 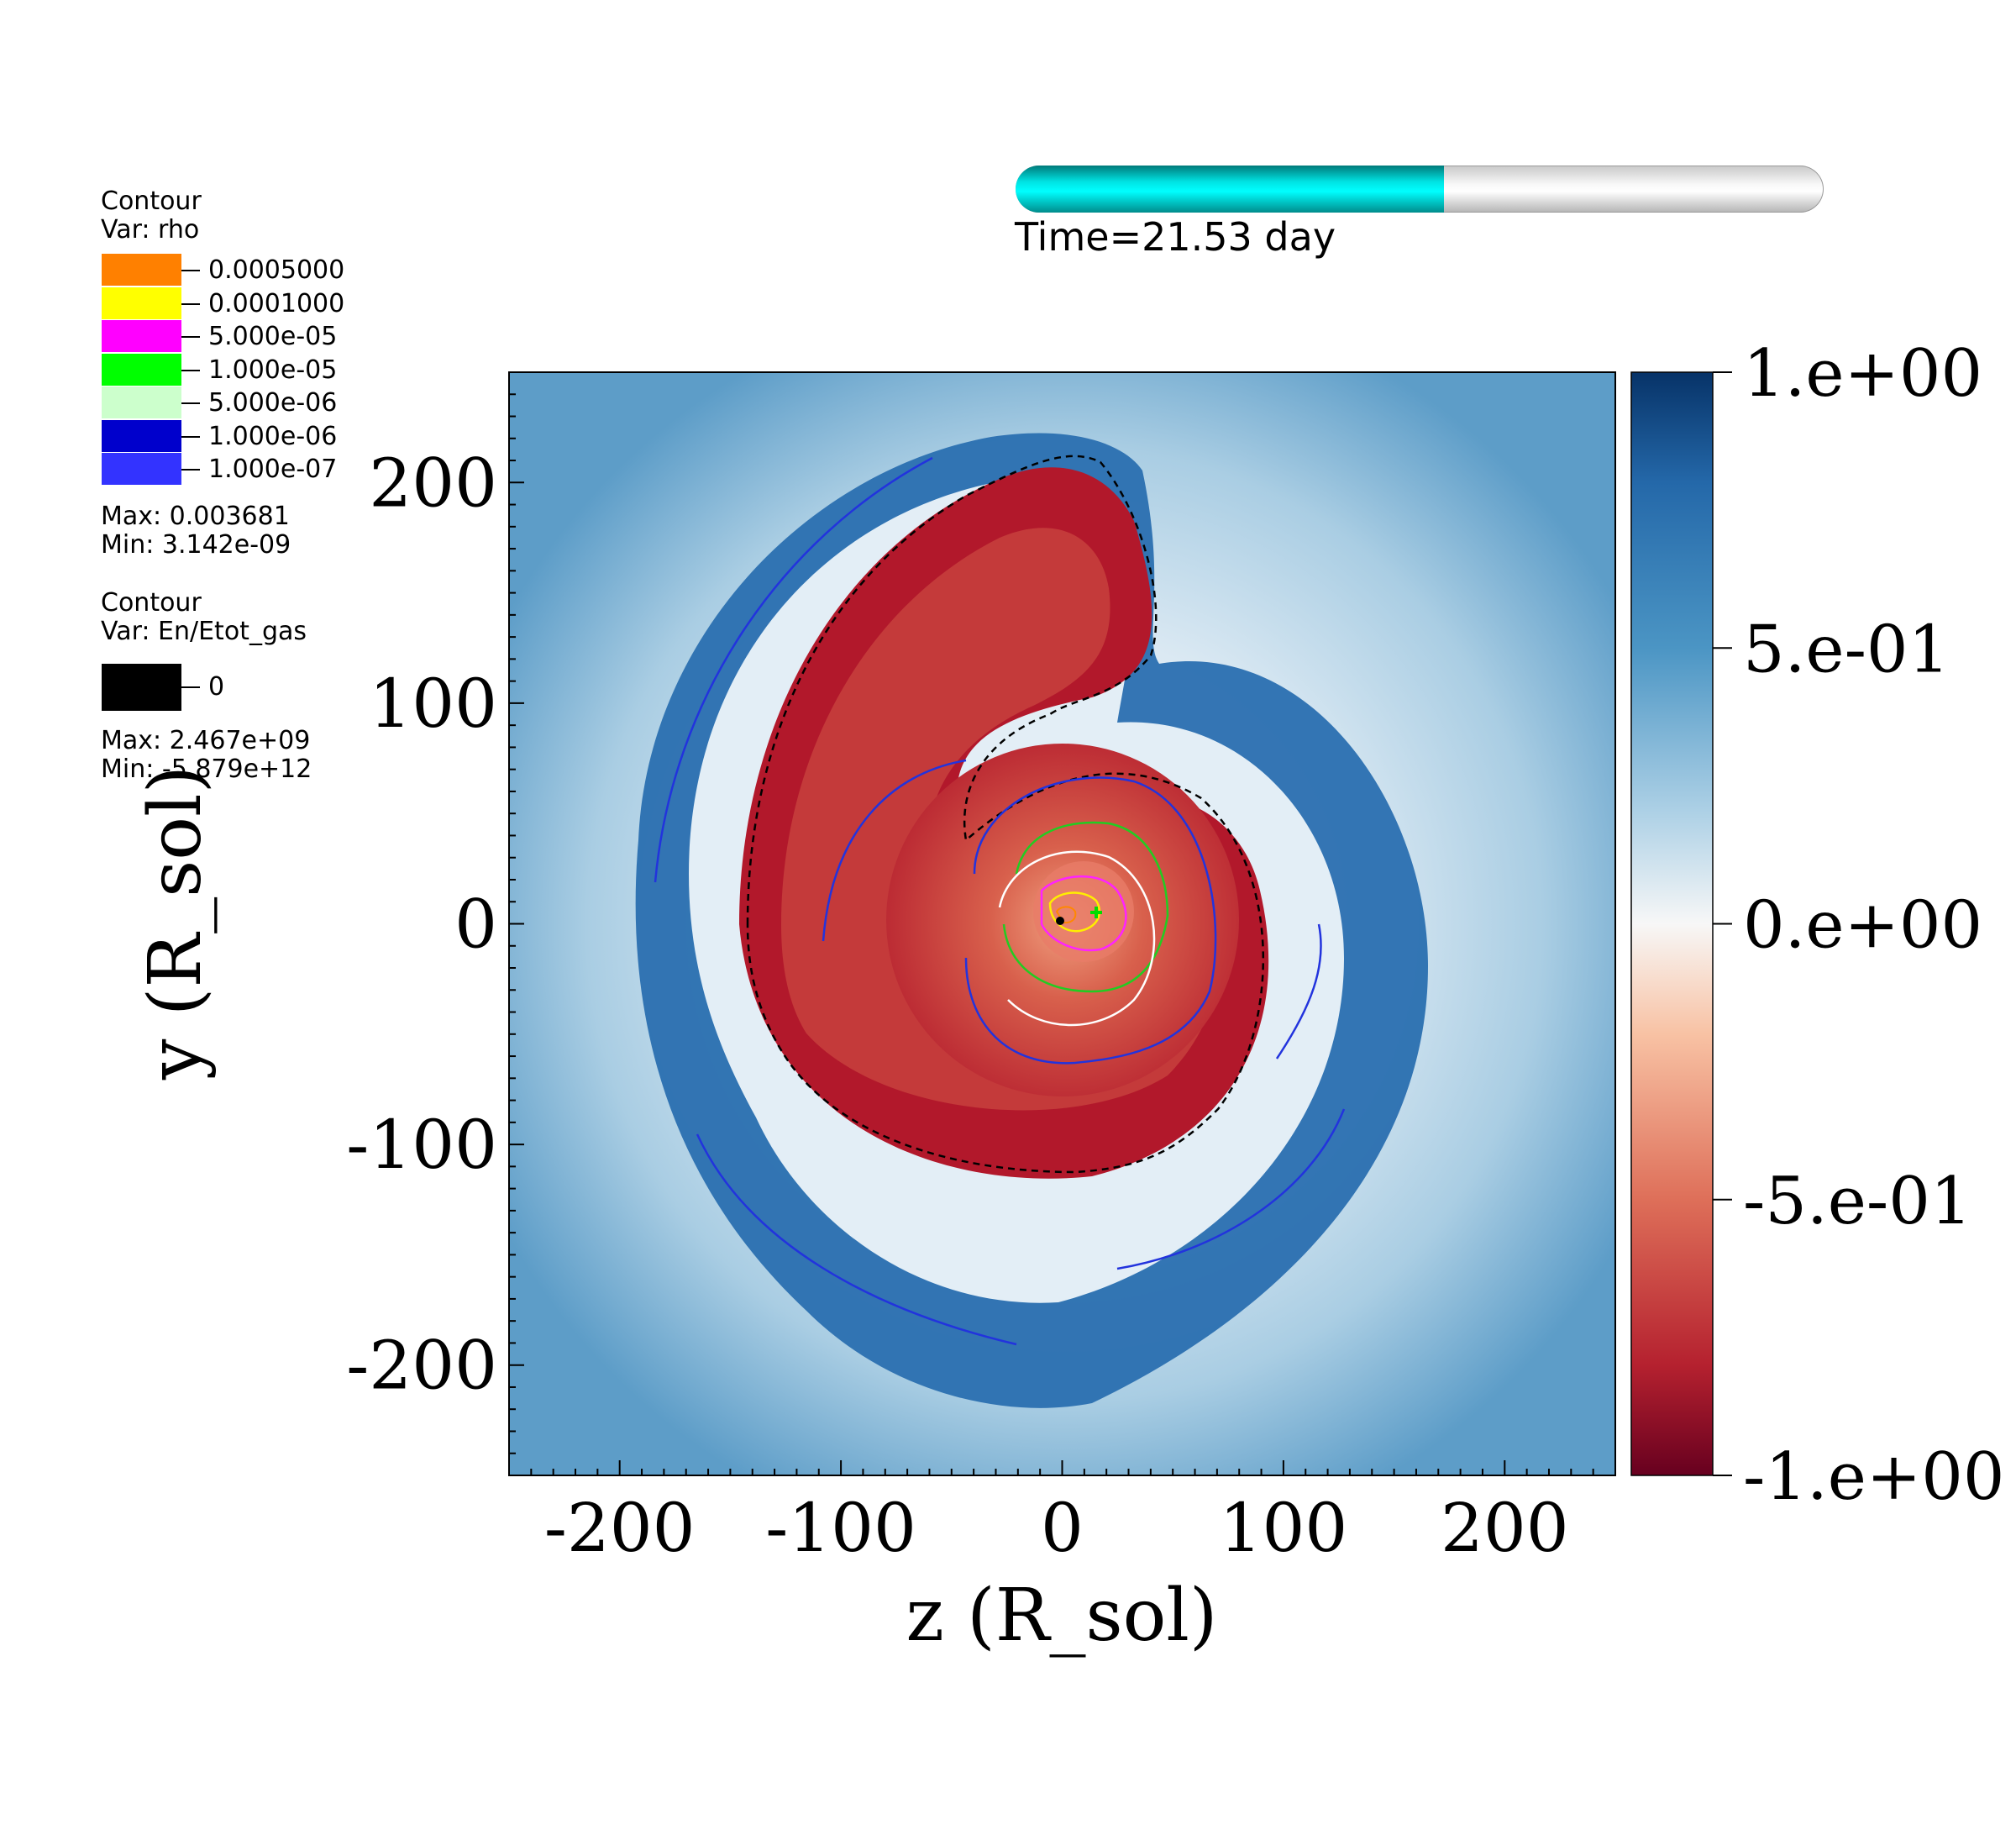 What do you see at coordinates (141, 688) in the screenshot?
I see `energy-legend-swatch` at bounding box center [141, 688].